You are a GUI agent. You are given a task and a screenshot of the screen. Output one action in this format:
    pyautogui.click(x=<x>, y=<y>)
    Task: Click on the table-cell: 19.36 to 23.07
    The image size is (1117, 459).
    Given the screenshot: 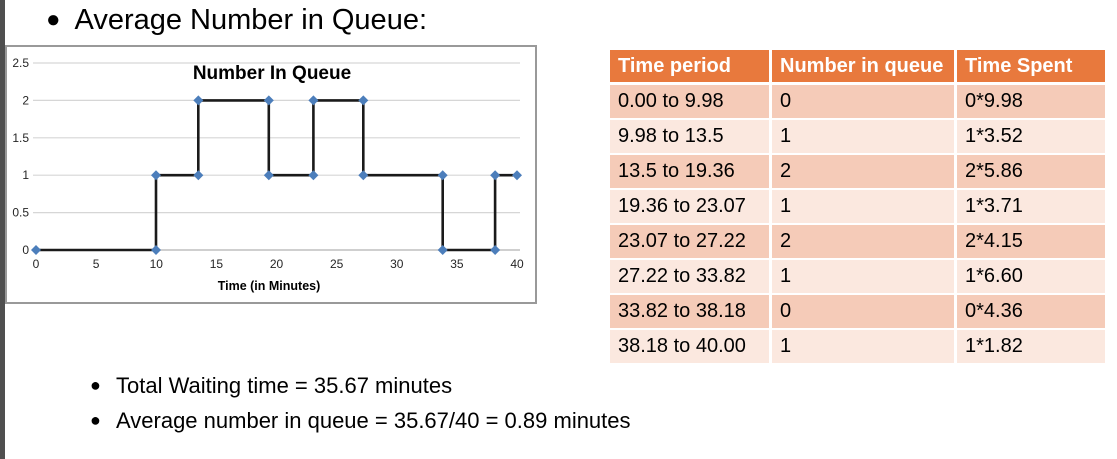 What is the action you would take?
    pyautogui.click(x=689, y=206)
    